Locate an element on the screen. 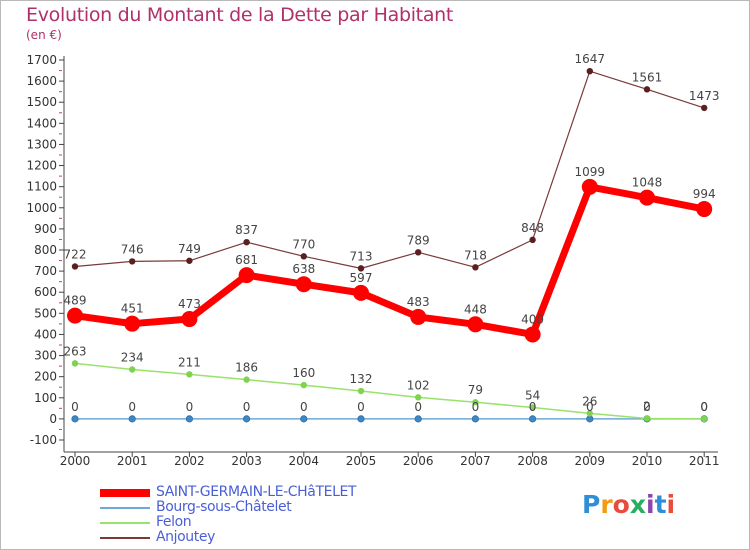 Image resolution: width=750 pixels, height=550 pixels. x-tick-label: 2003 is located at coordinates (246, 461).